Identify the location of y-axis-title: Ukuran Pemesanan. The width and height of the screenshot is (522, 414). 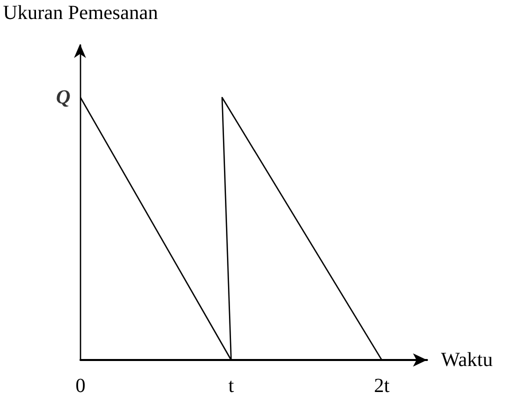
(80, 13).